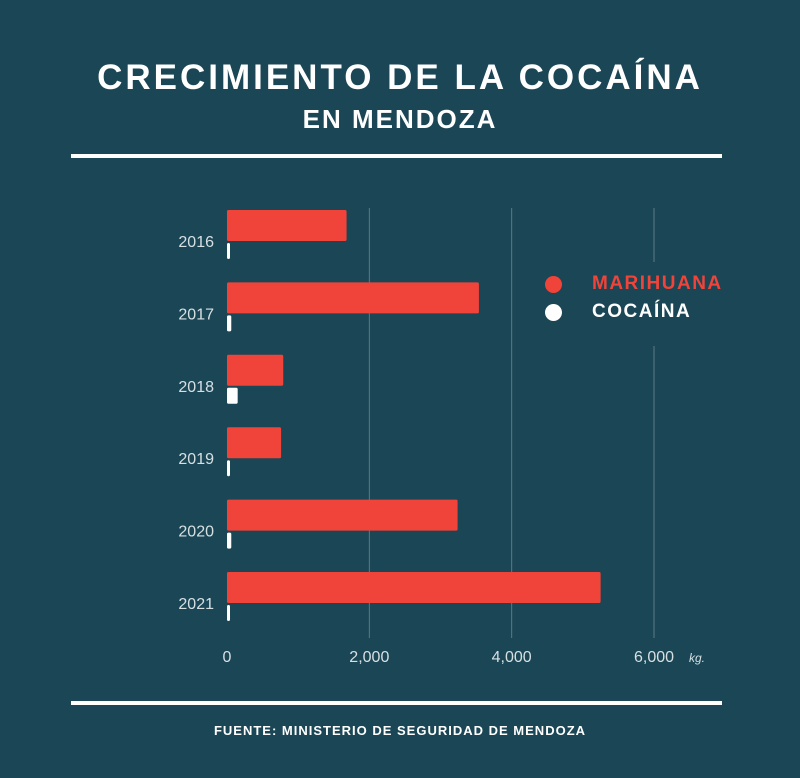 The width and height of the screenshot is (800, 778). I want to click on chart-title: CRECIMIENTO DE LA COCAÍNA, so click(400, 77).